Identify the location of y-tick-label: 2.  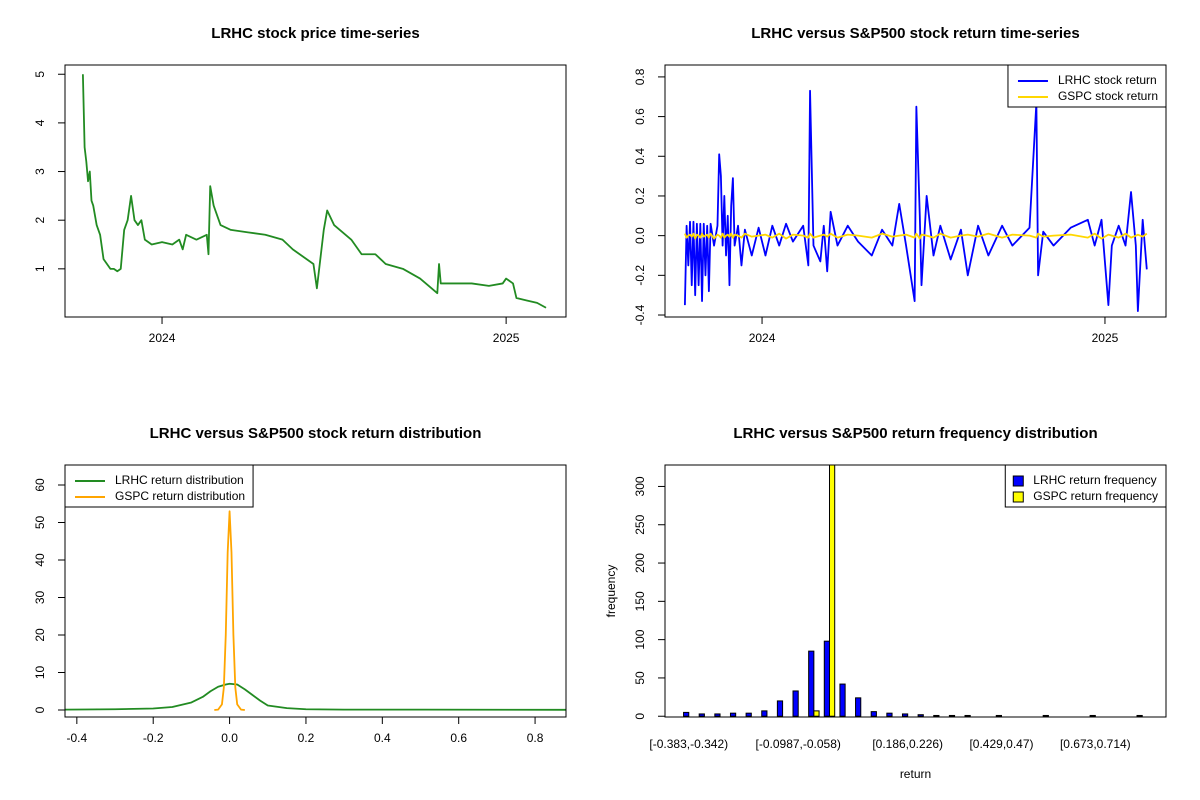
(40, 220).